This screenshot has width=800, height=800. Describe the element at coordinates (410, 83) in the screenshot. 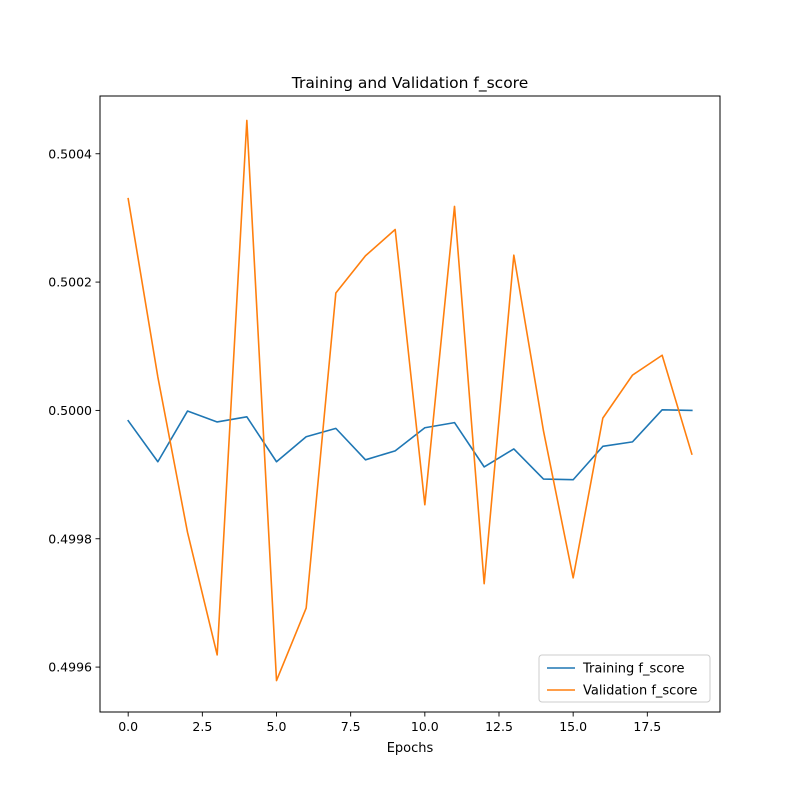

I see `chart-title: Training and Validation f_score` at that location.